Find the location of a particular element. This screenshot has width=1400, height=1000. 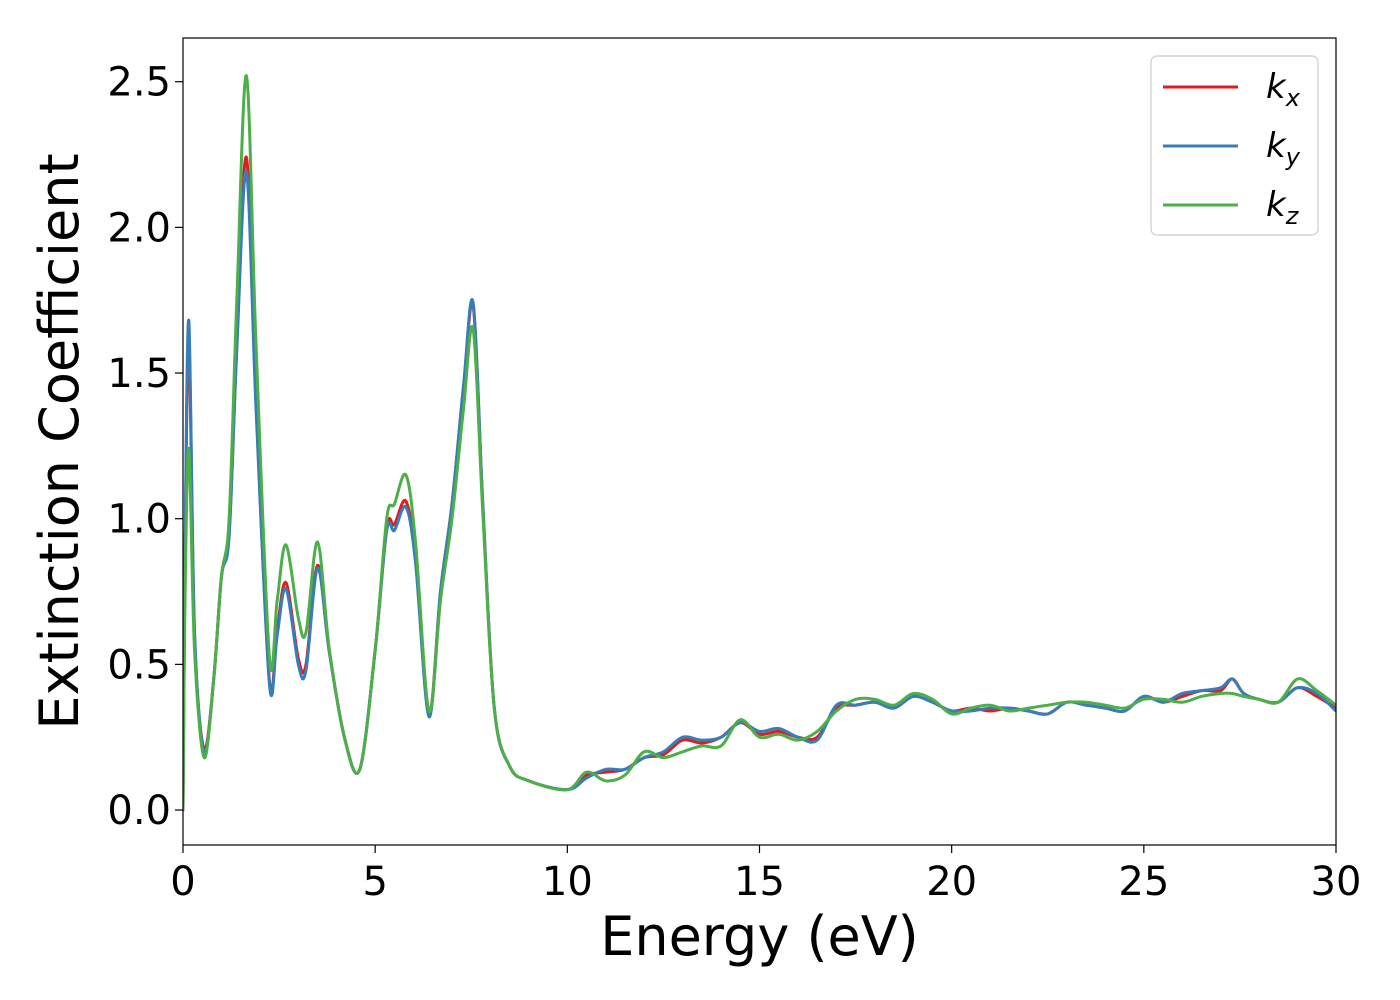

x-tick-label: 15 is located at coordinates (759, 882).